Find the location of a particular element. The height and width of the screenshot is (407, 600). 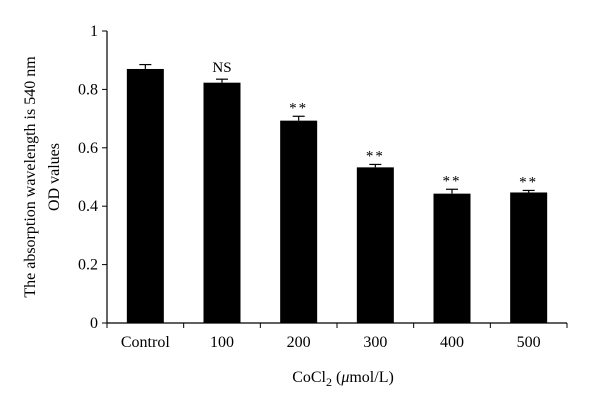

x-tick-label: Control is located at coordinates (145, 342).